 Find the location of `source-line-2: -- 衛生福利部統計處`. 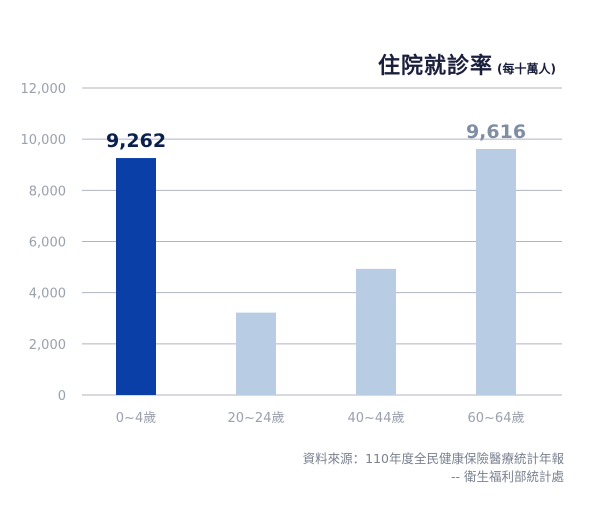

source-line-2: -- 衛生福利部統計處 is located at coordinates (507, 476).